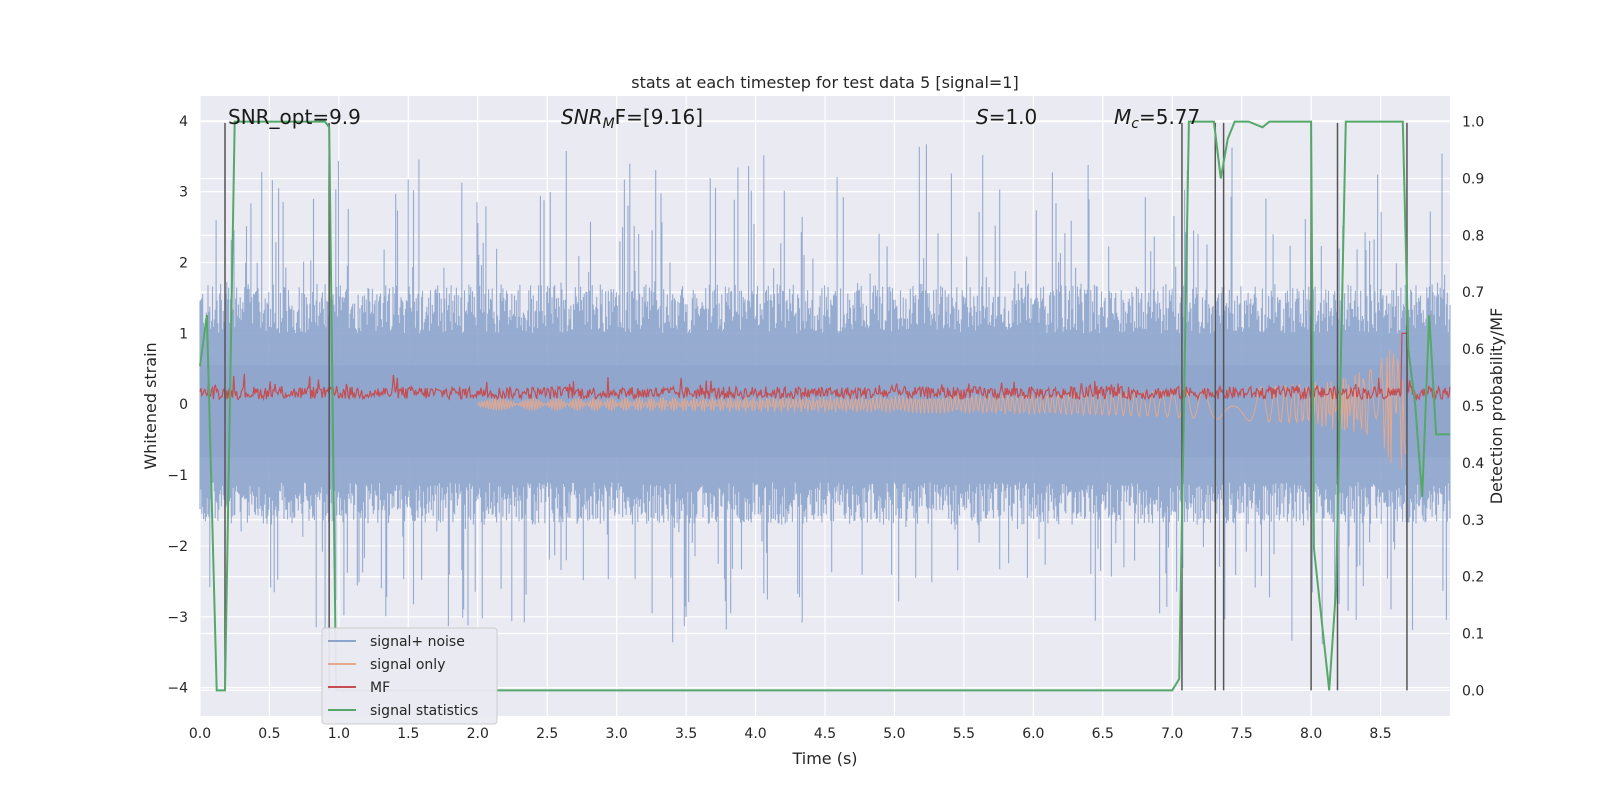 The width and height of the screenshot is (1600, 800). Describe the element at coordinates (269, 734) in the screenshot. I see `x-tick-label: 0.5` at that location.